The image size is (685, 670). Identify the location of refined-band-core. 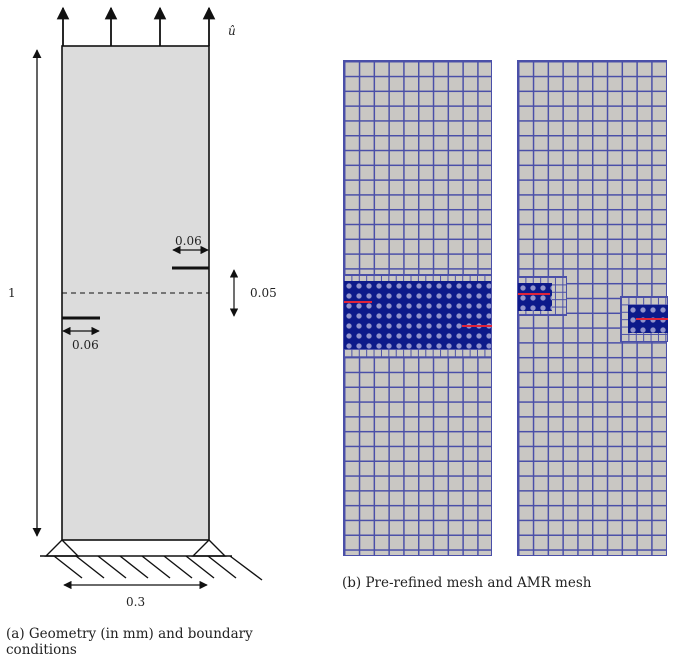
(417, 315).